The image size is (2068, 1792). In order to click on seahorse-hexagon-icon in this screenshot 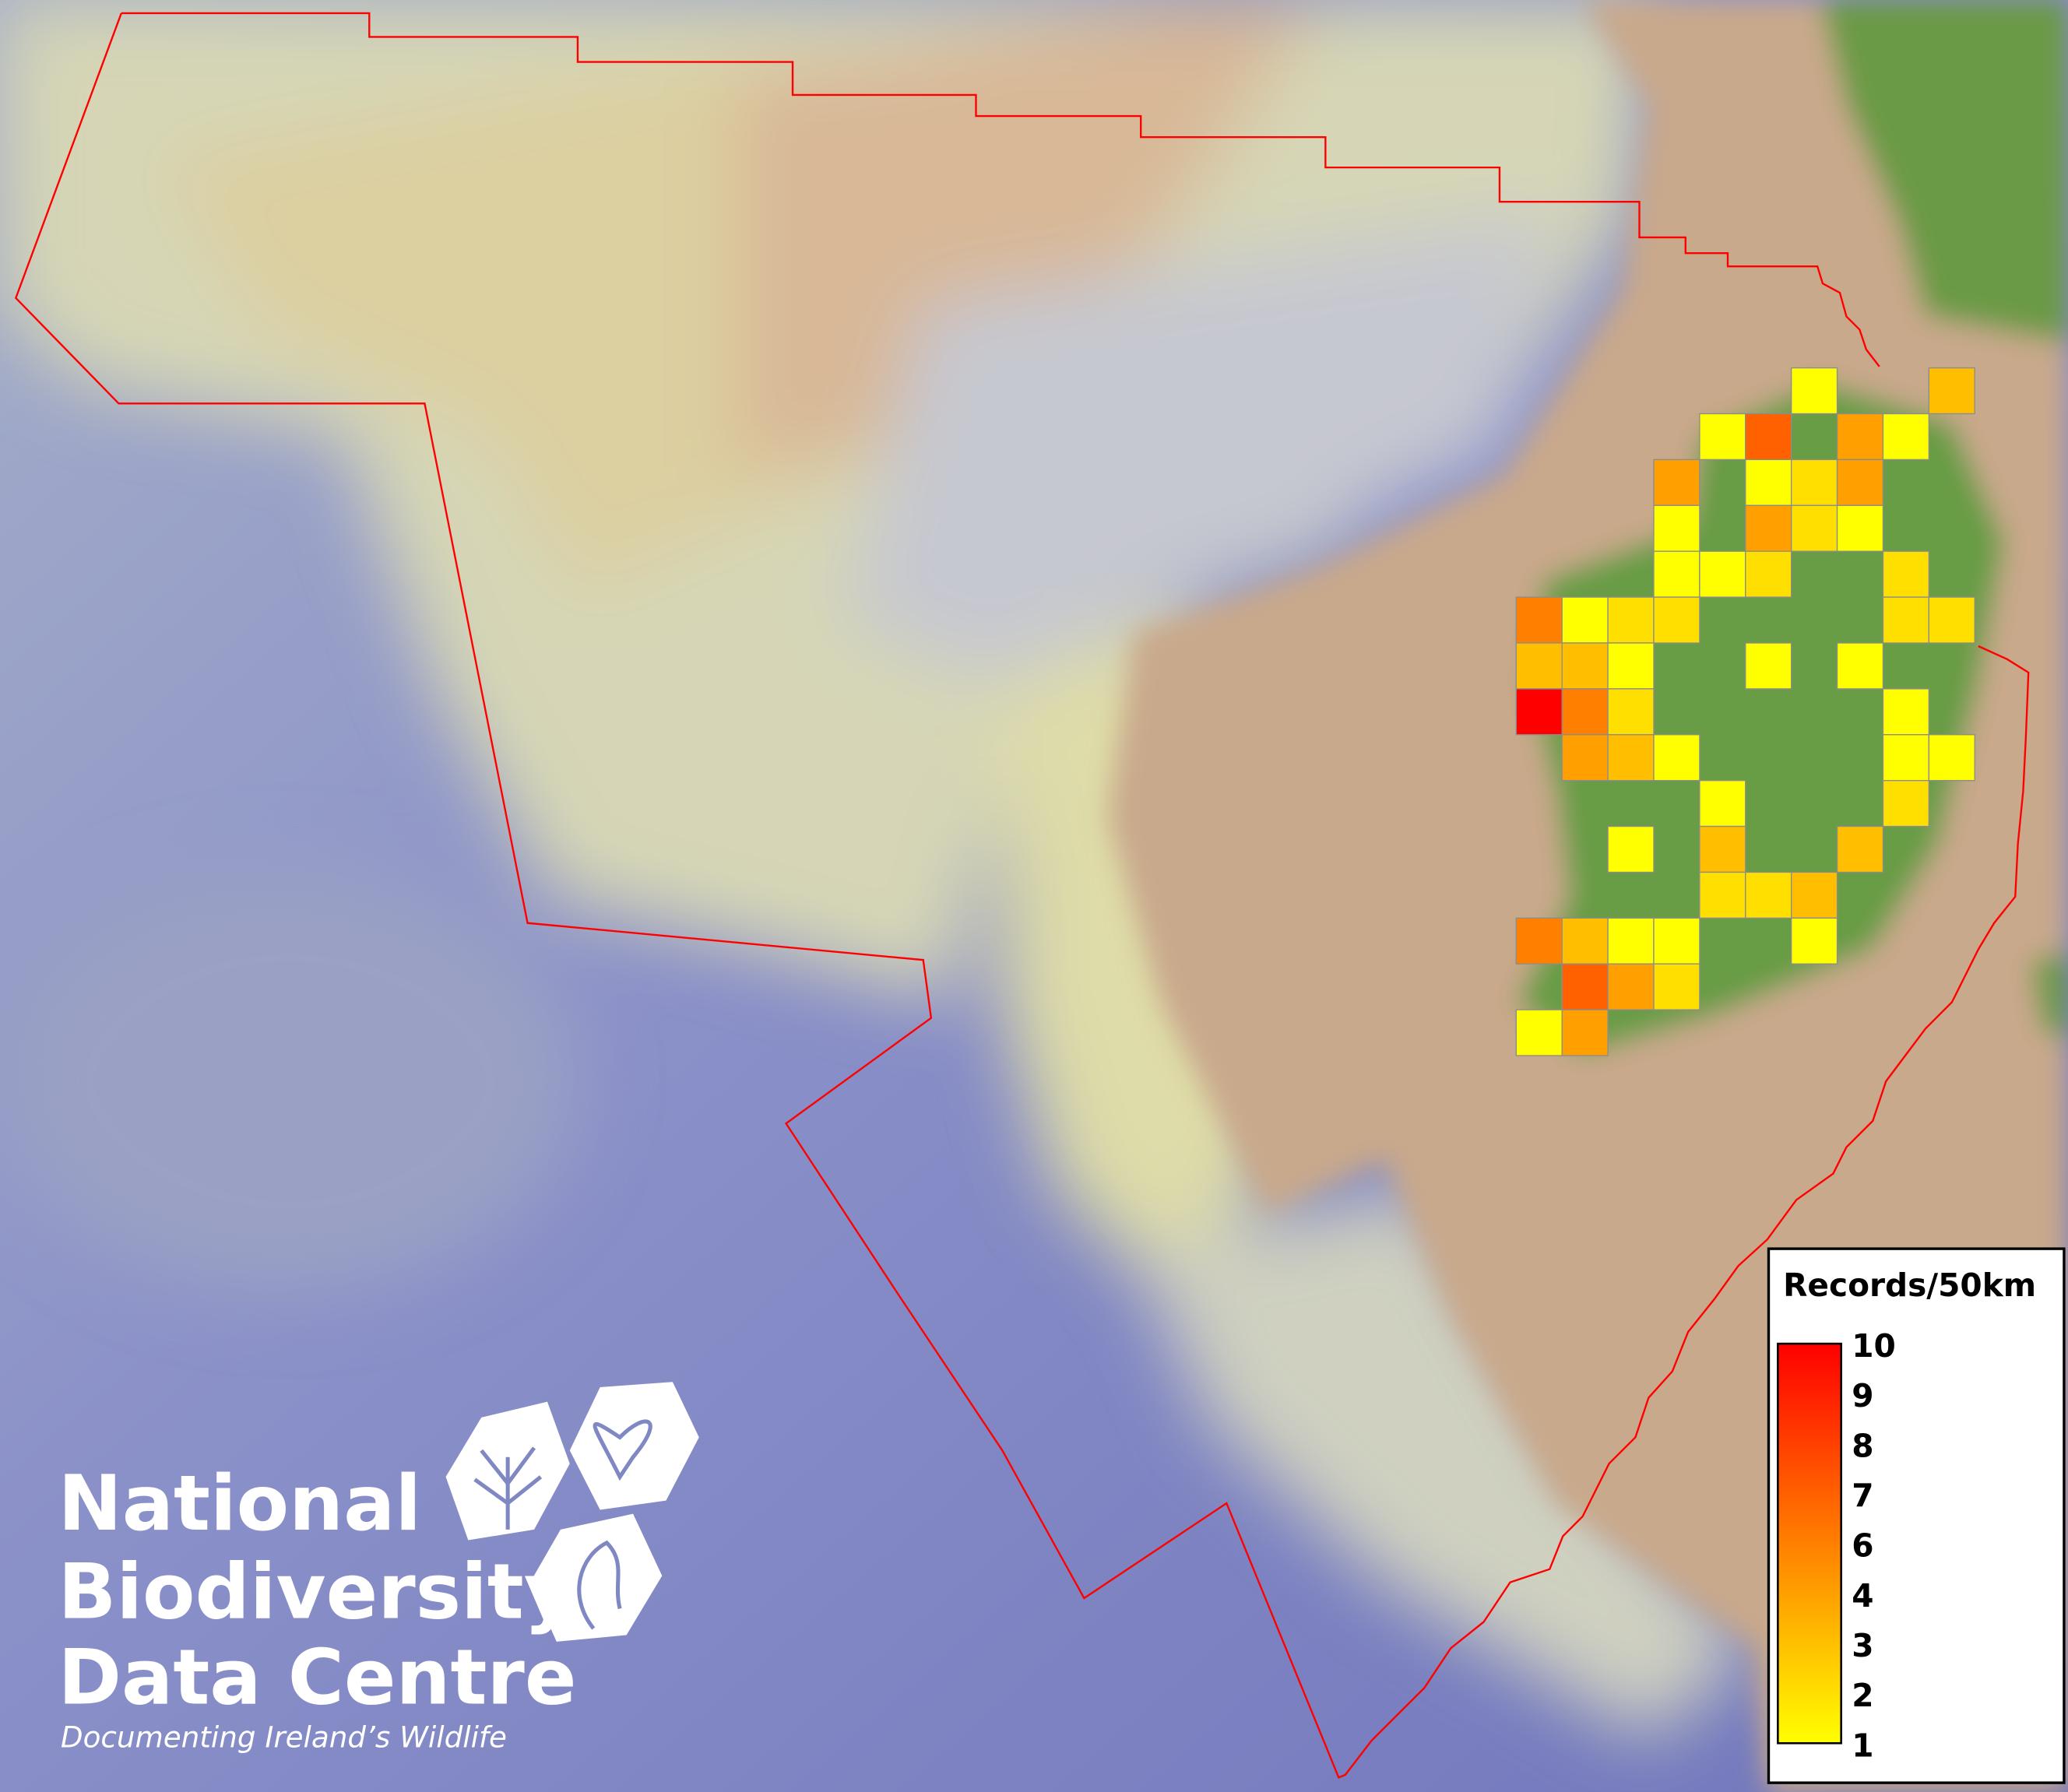, I will do `click(596, 1577)`.